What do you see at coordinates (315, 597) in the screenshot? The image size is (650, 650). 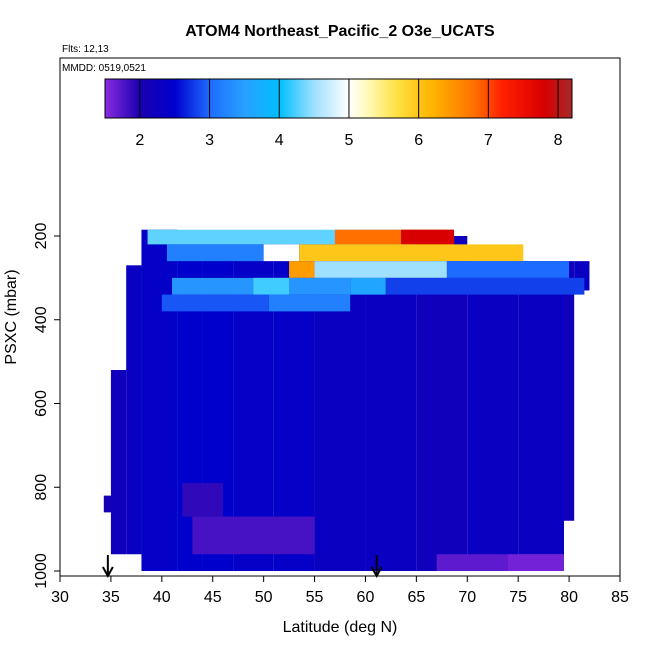 I see `x-tick-label: 55` at bounding box center [315, 597].